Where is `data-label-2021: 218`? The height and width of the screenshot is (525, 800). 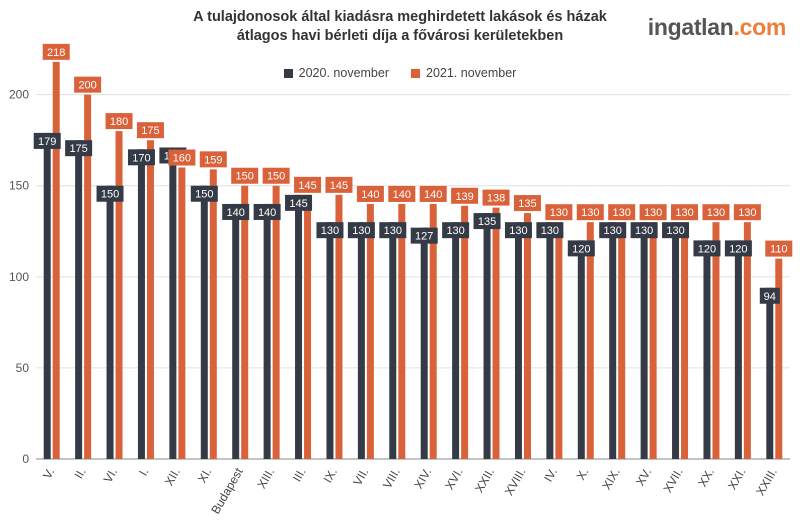 data-label-2021: 218 is located at coordinates (56, 53).